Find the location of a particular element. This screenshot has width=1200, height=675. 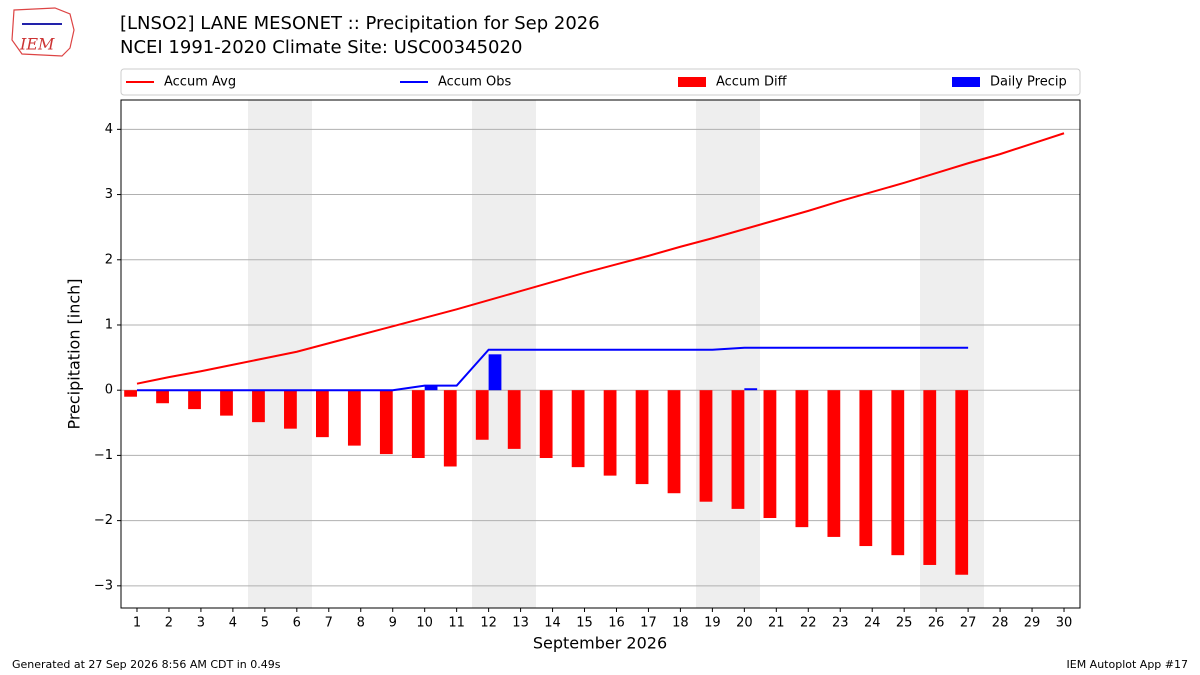

chart-subtitle: NCEI 1991-2020 Climate Site: USC00345020 is located at coordinates (321, 47).